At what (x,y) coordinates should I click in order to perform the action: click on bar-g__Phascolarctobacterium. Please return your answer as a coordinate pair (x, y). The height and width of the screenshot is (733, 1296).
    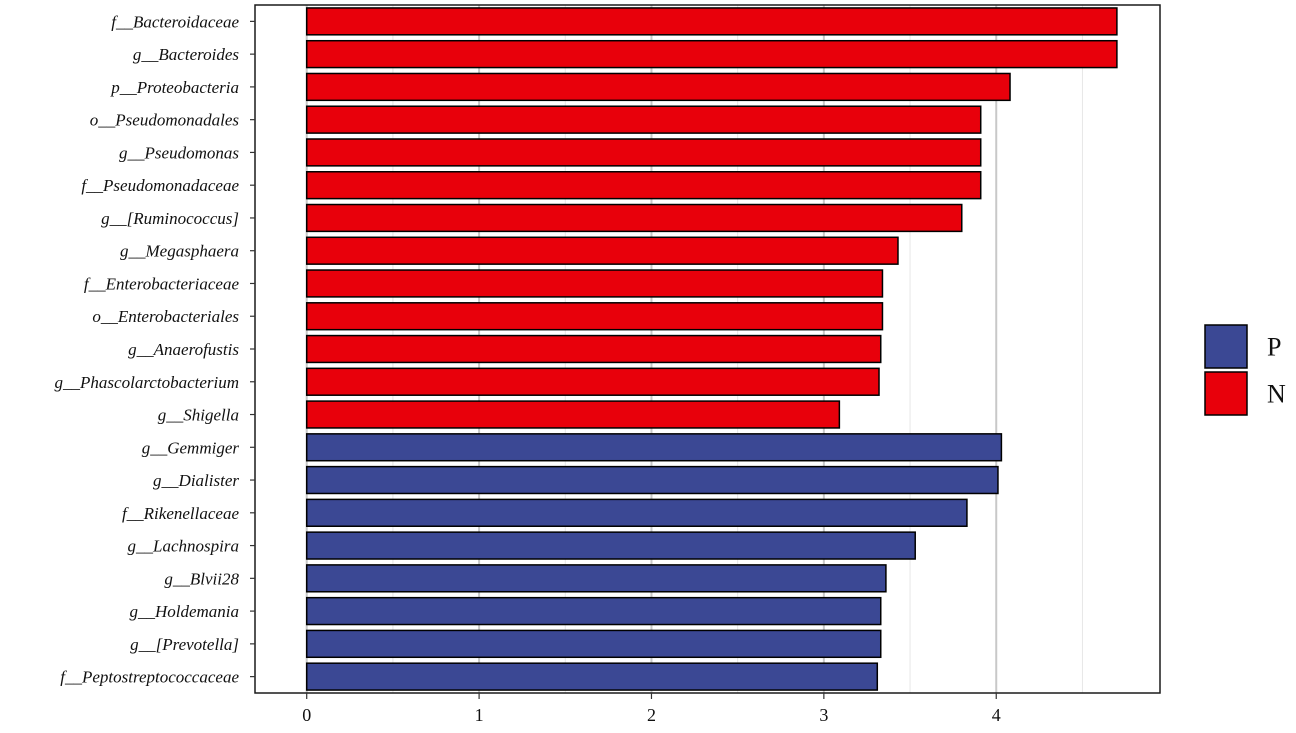
    Looking at the image, I should click on (592, 381).